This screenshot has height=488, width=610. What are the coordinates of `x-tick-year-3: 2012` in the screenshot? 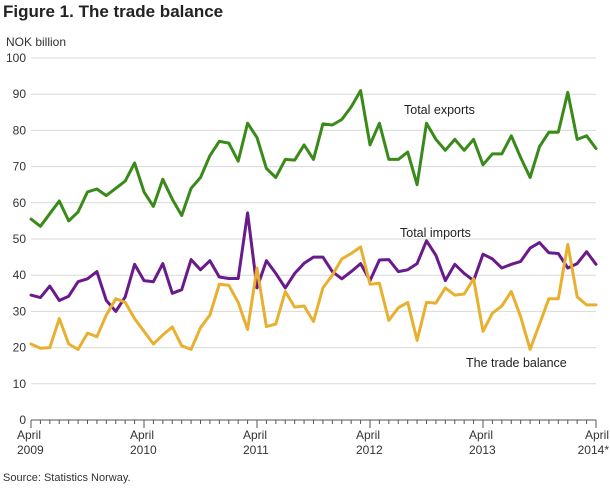 It's located at (369, 450).